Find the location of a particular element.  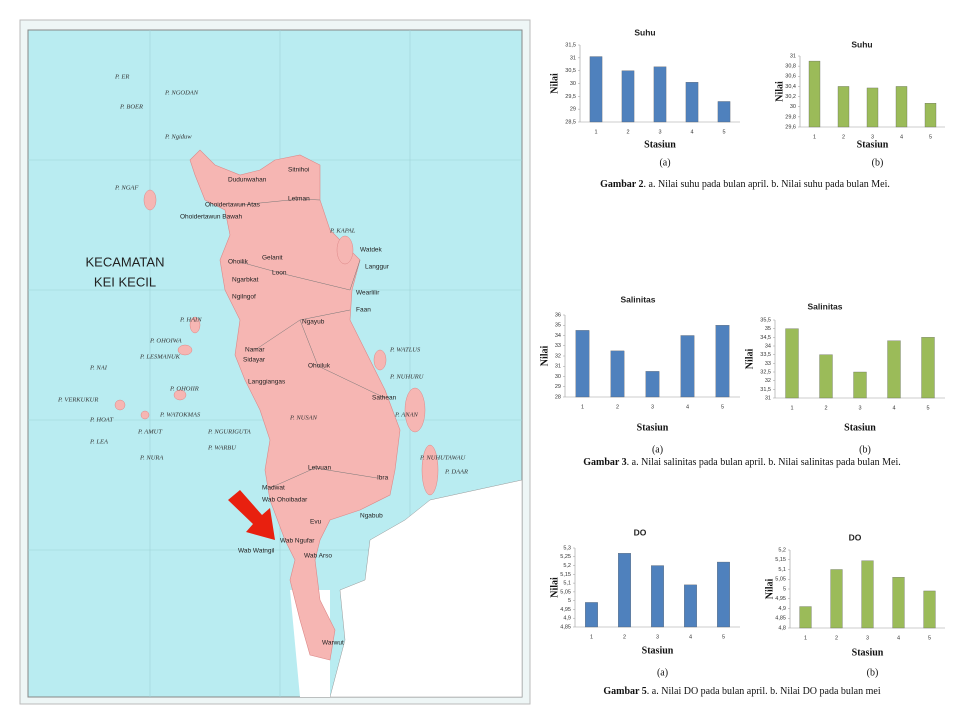

y-tick-label: 31,5 is located at coordinates (765, 390).